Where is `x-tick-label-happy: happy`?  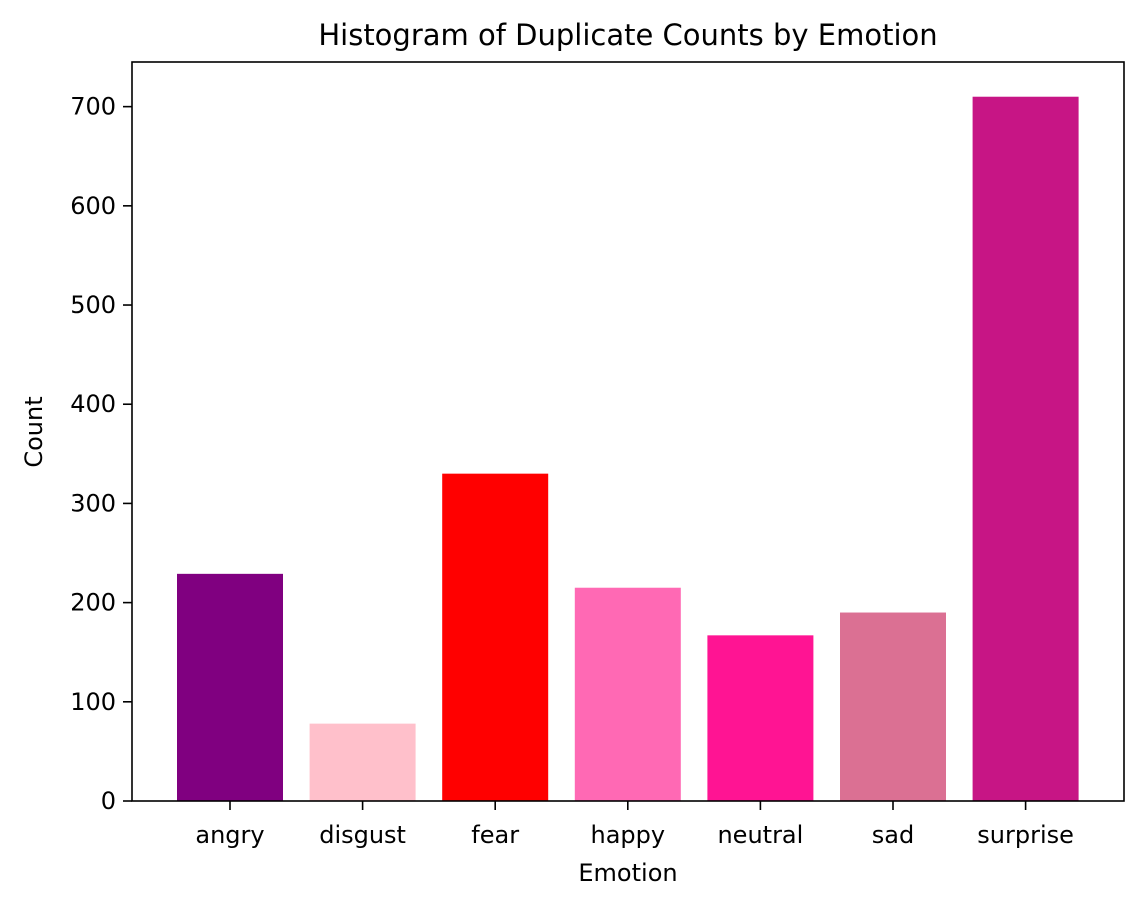
x-tick-label-happy: happy is located at coordinates (628, 835).